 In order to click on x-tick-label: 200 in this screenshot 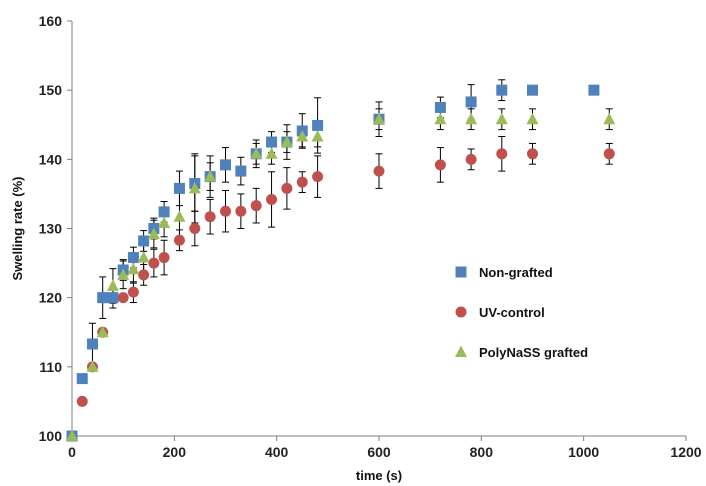, I will do `click(175, 452)`.